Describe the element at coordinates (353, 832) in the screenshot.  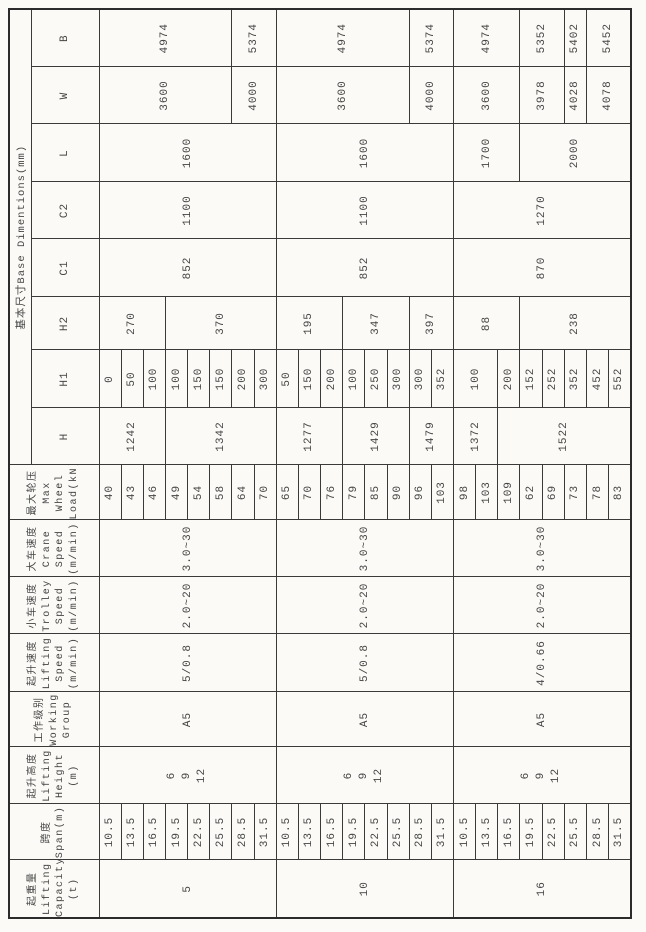
I see `cell-span: 19.5` at that location.